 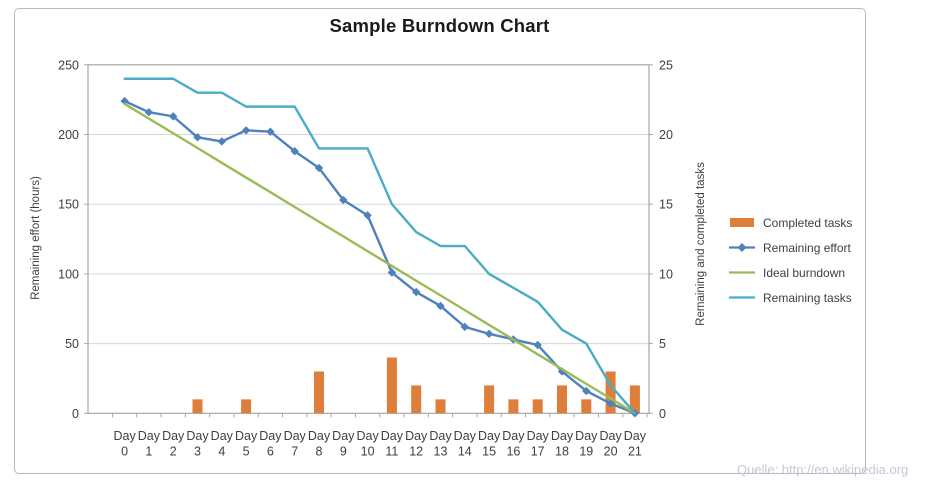 What do you see at coordinates (611, 452) in the screenshot?
I see `x-axis-label-number: 20` at bounding box center [611, 452].